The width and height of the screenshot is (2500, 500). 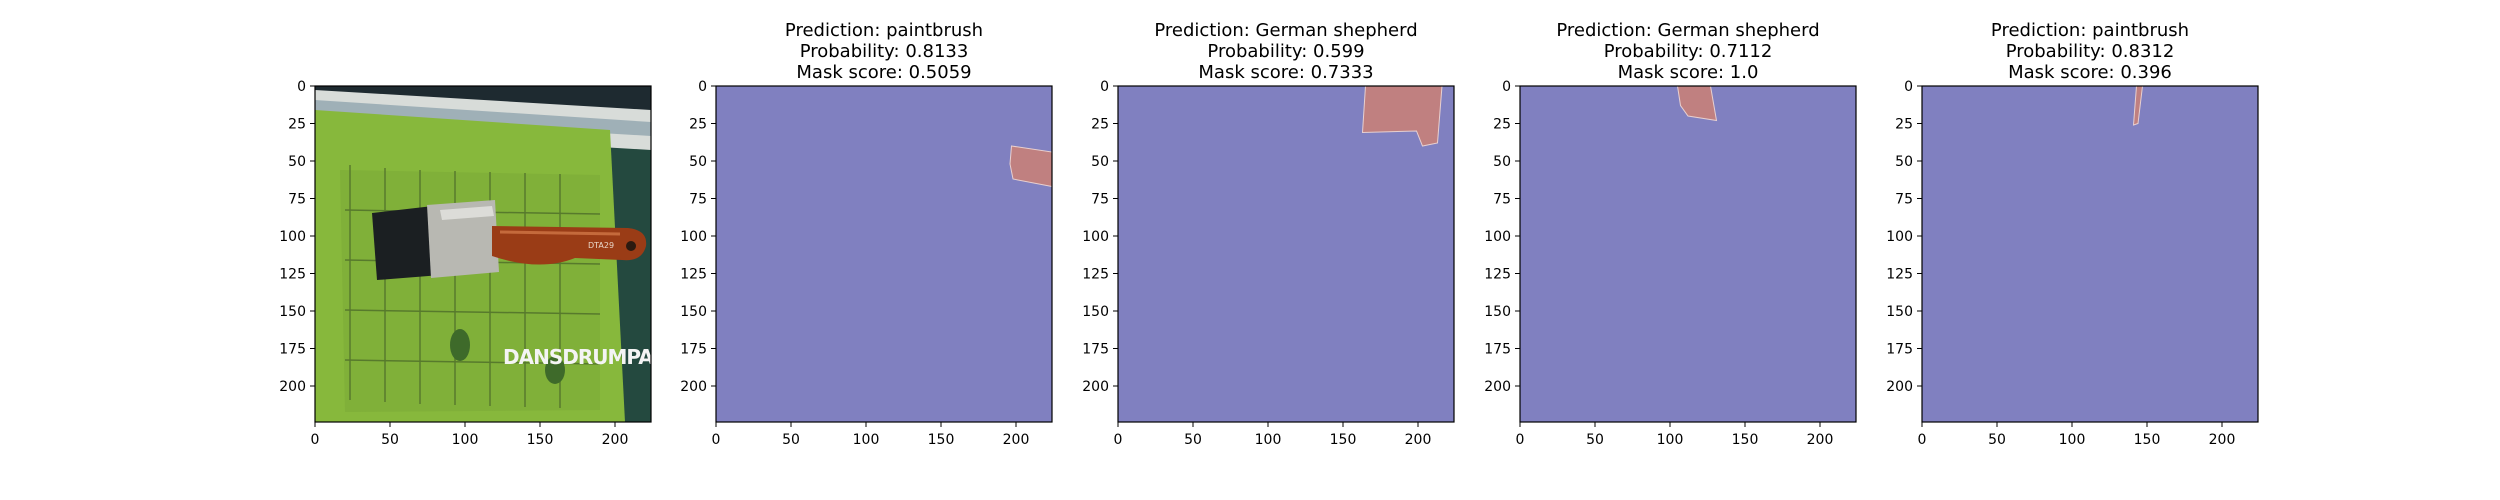 I want to click on panel-title-line: Probability: 0.599, so click(x=1285, y=51).